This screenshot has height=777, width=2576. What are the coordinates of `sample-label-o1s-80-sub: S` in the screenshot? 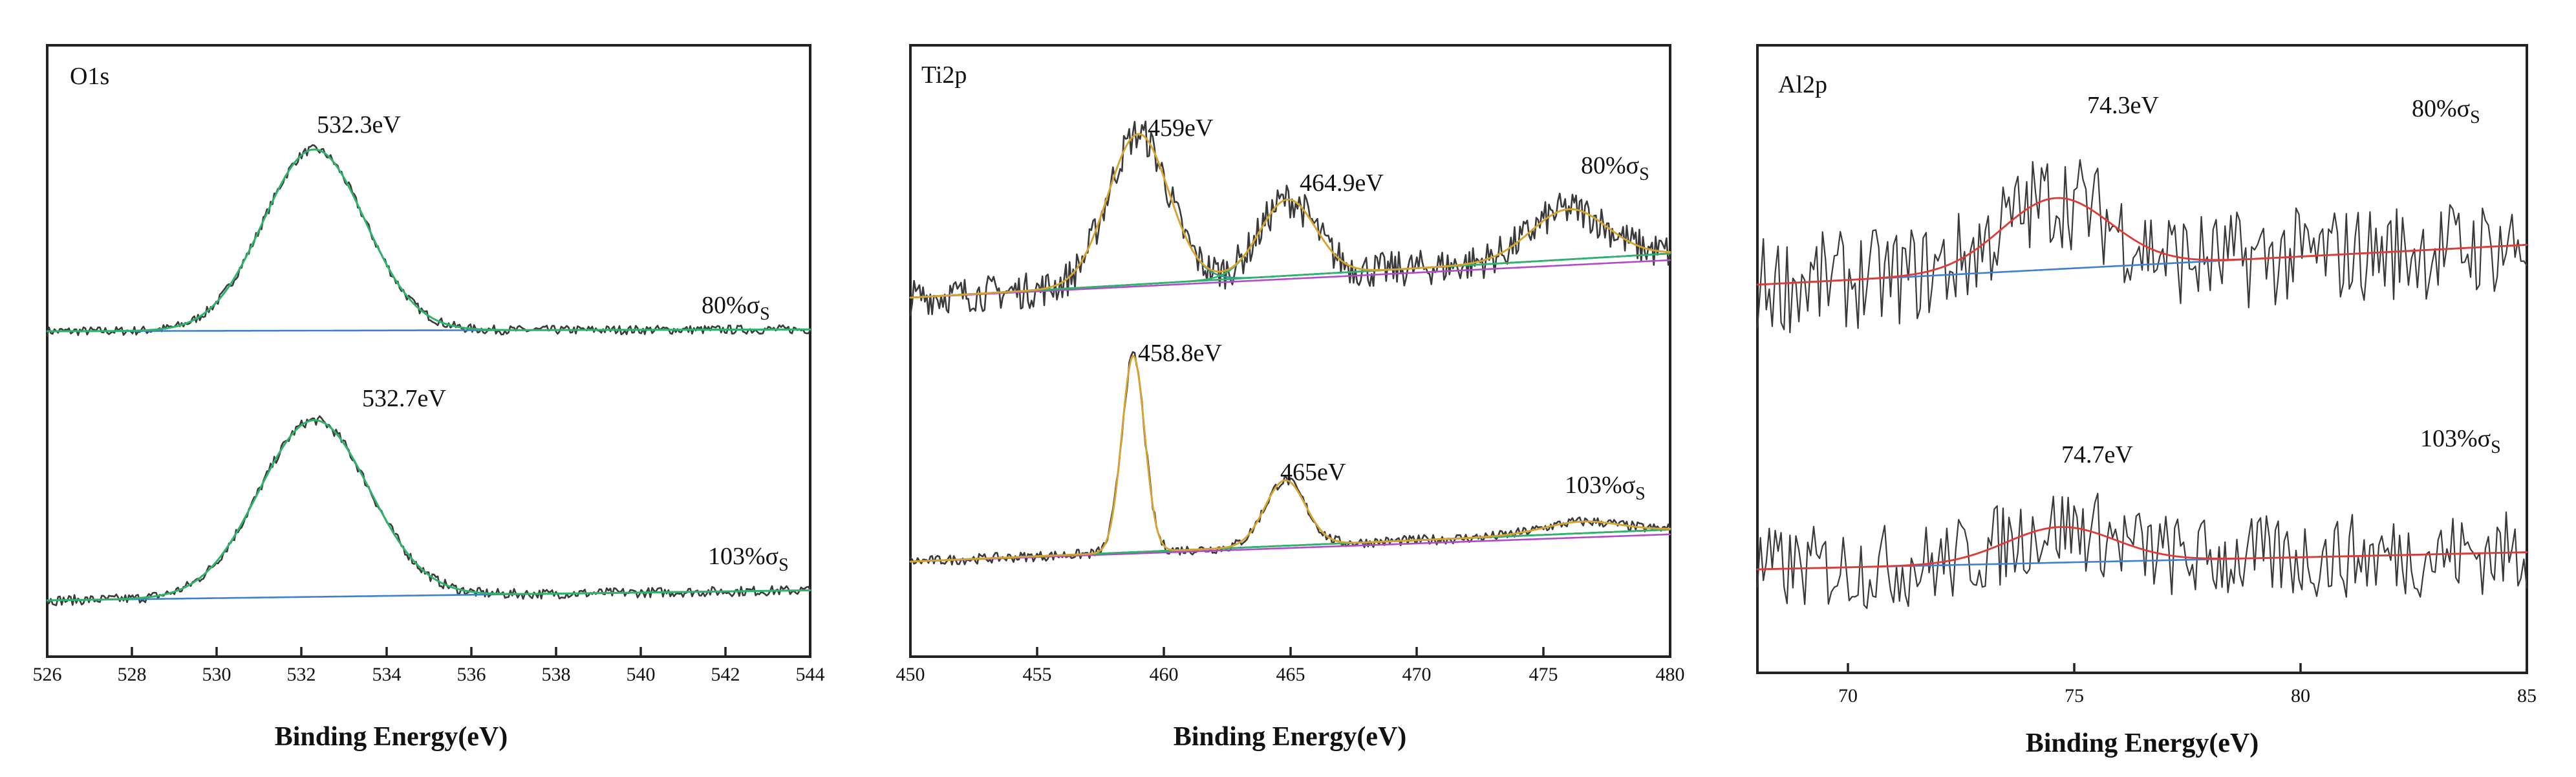 It's located at (765, 314).